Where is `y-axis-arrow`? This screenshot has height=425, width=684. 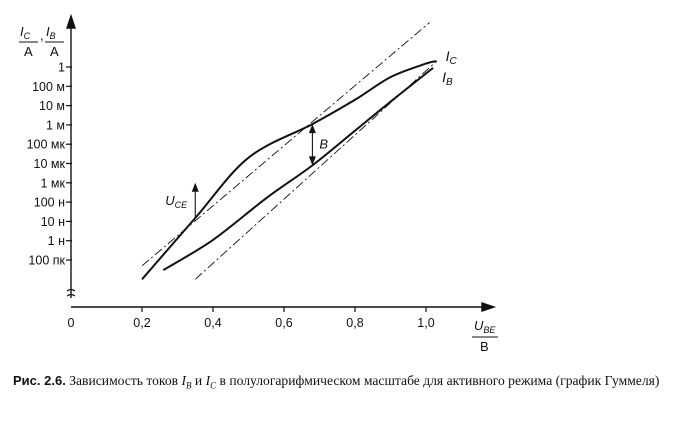
y-axis-arrow is located at coordinates (71, 21).